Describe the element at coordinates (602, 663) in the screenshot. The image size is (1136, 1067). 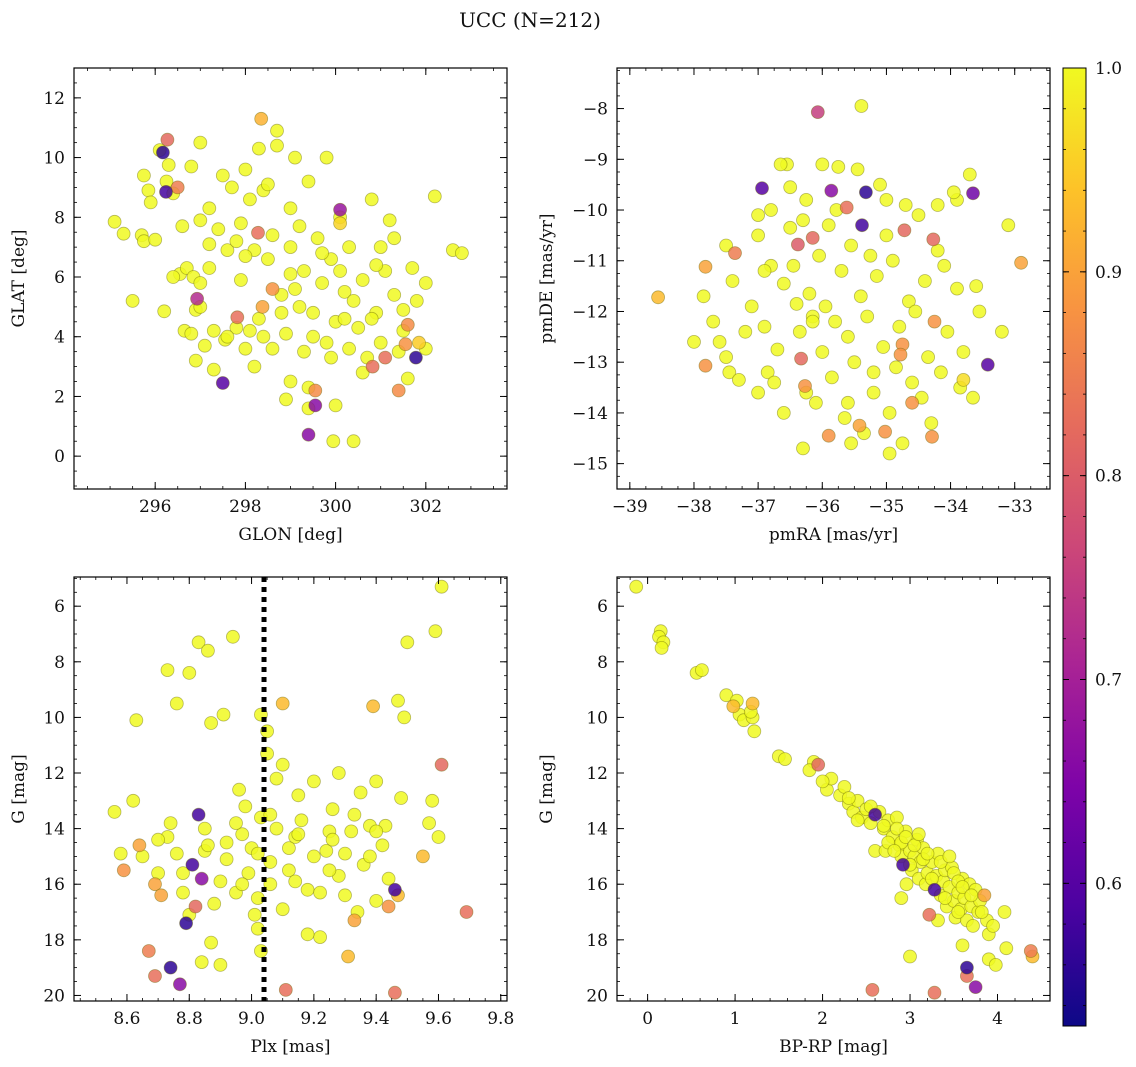
I see `y-tick-label: 8` at that location.